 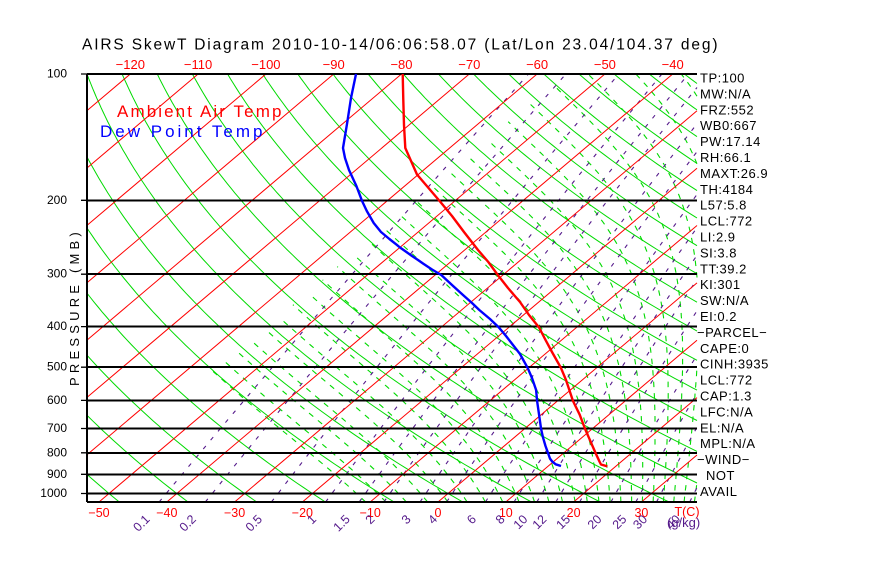 I want to click on svg-text: T(C), so click(x=687, y=512).